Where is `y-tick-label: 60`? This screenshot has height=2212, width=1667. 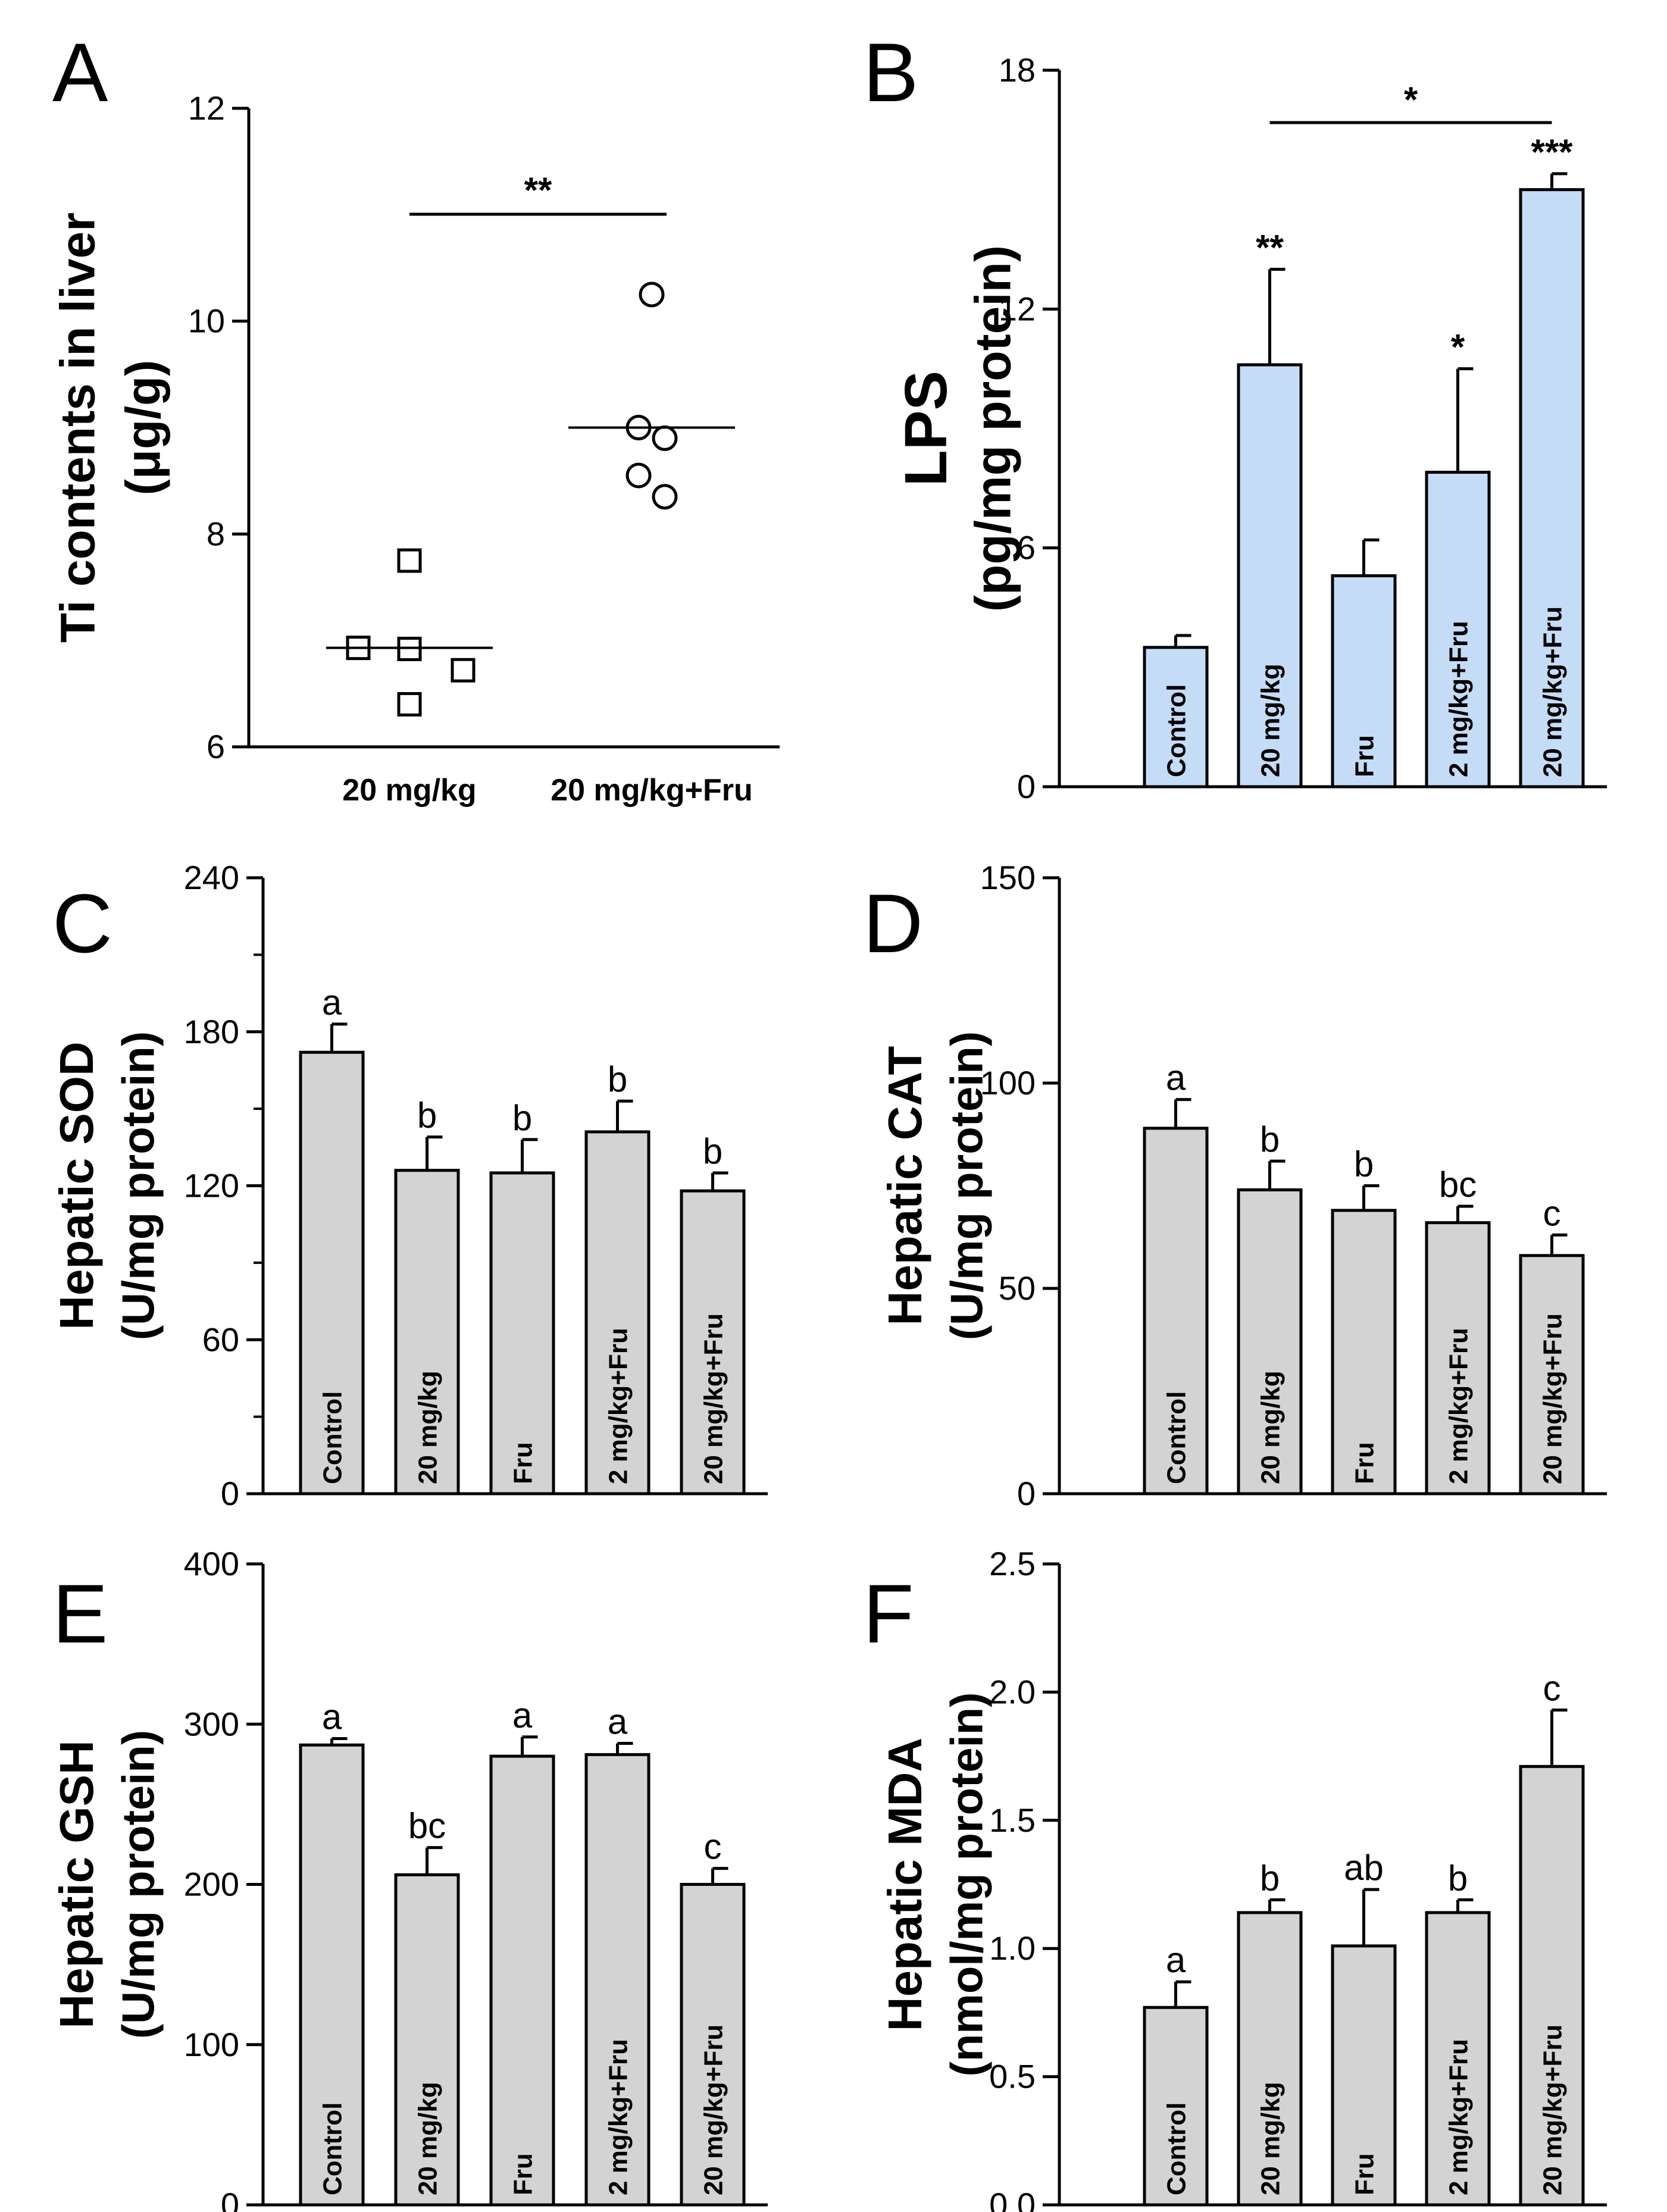
y-tick-label: 60 is located at coordinates (220, 1339).